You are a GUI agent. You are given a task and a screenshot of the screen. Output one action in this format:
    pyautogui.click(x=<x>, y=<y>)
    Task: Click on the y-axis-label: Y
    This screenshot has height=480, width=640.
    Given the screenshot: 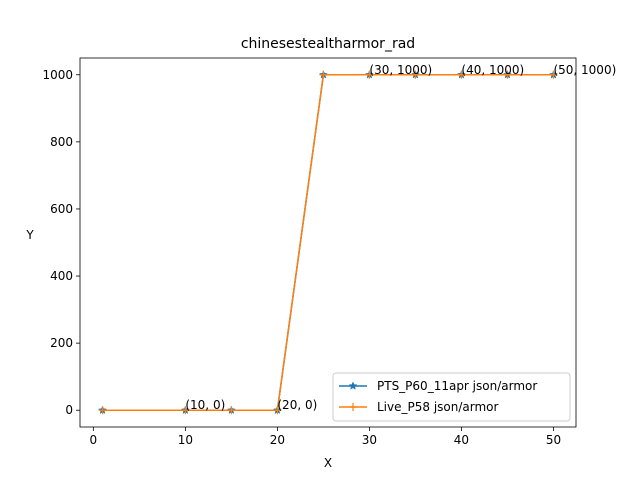 What is the action you would take?
    pyautogui.click(x=29, y=235)
    